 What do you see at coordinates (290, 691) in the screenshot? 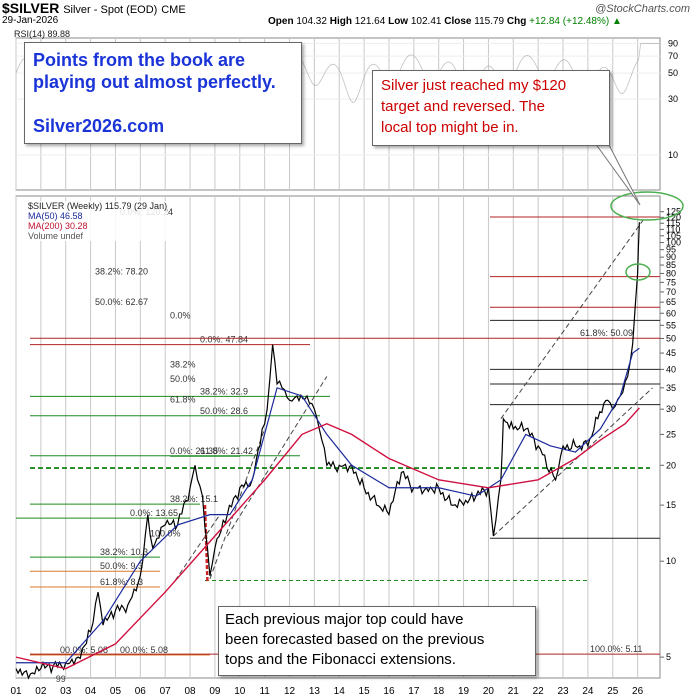
I see `x-tick-label: 12` at bounding box center [290, 691].